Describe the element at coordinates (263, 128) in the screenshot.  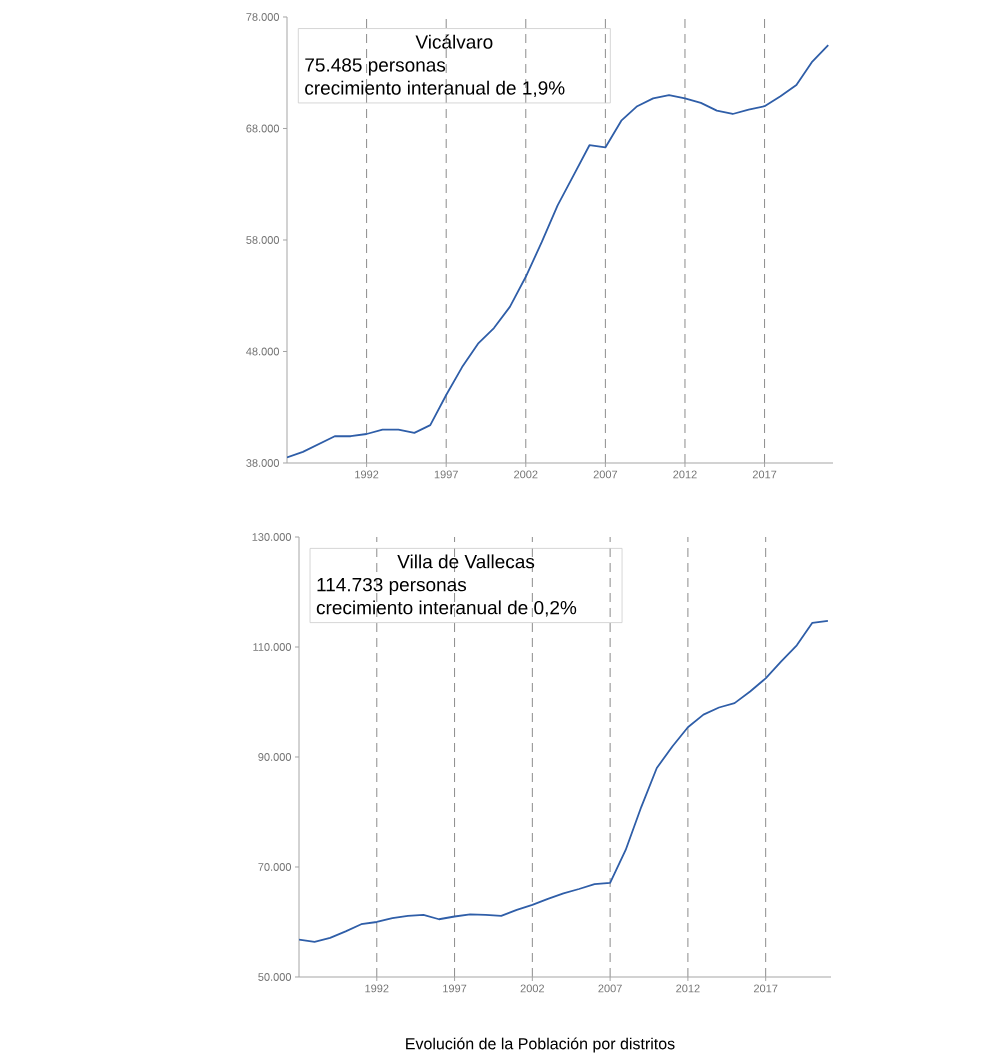
I see `y-tick-label: 68.000` at that location.